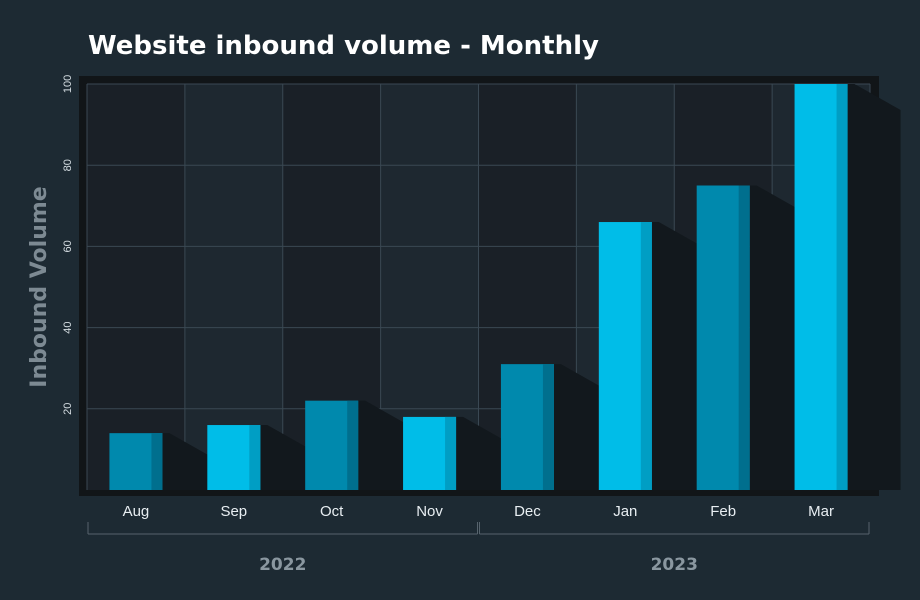  I want to click on y-tick-label: 100, so click(68, 84).